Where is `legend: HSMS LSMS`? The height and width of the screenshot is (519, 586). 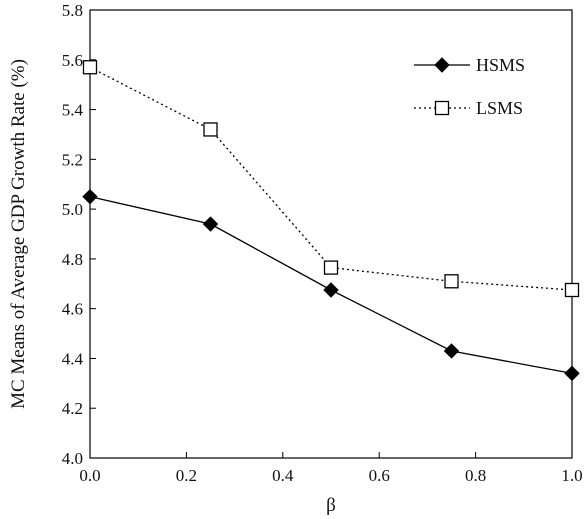
legend: HSMS LSMS is located at coordinates (469, 86).